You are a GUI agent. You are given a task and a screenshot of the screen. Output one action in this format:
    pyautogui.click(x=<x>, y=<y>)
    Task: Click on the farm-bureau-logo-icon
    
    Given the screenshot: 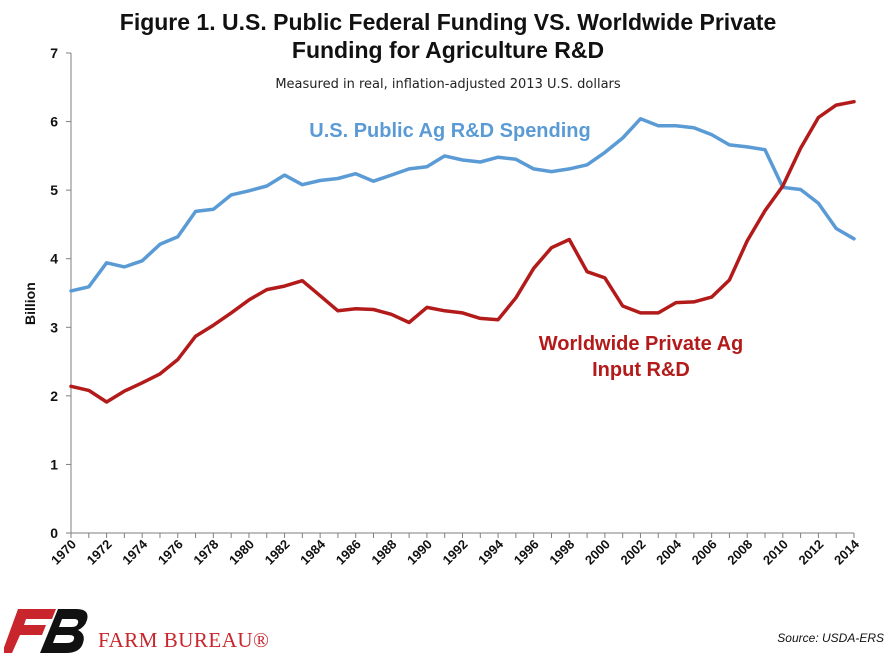 What is the action you would take?
    pyautogui.click(x=46, y=631)
    